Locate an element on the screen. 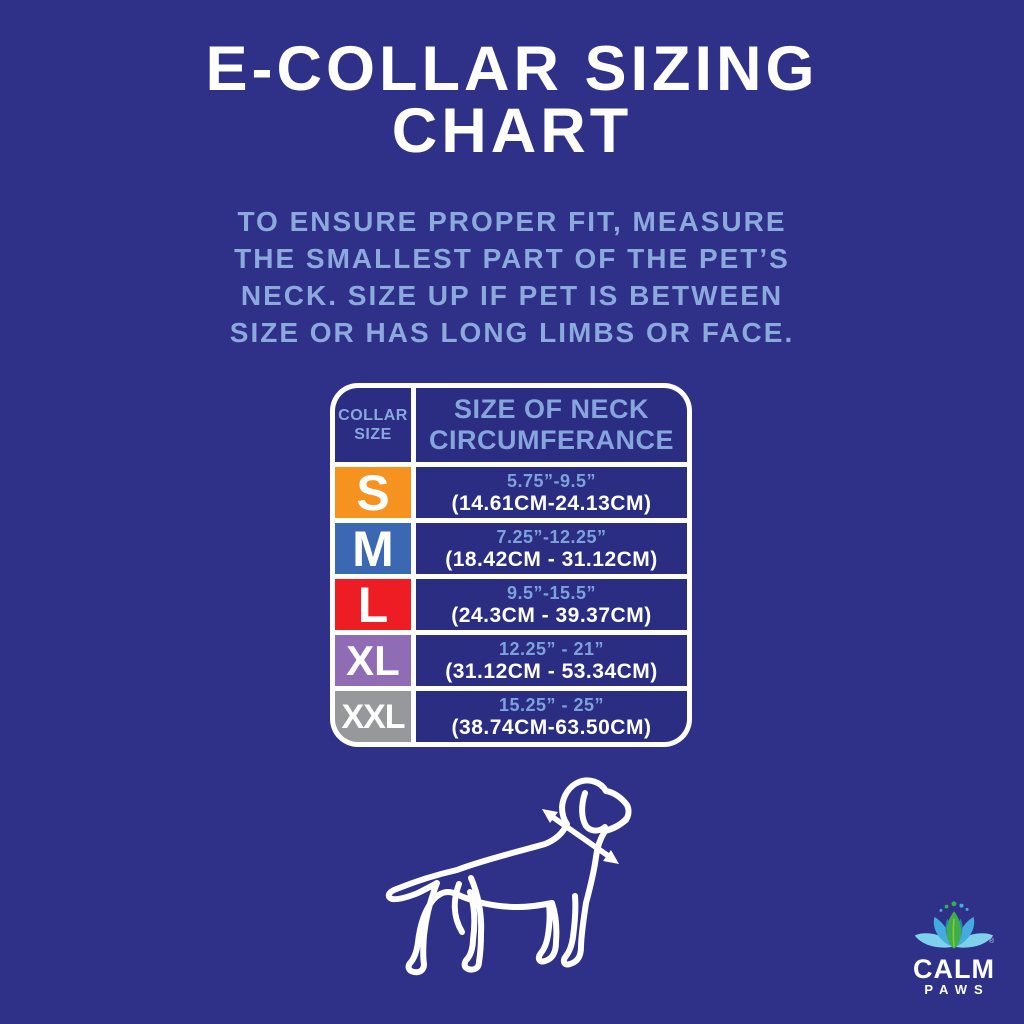 The height and width of the screenshot is (1024, 1024). size-letter-m: M is located at coordinates (373, 548).